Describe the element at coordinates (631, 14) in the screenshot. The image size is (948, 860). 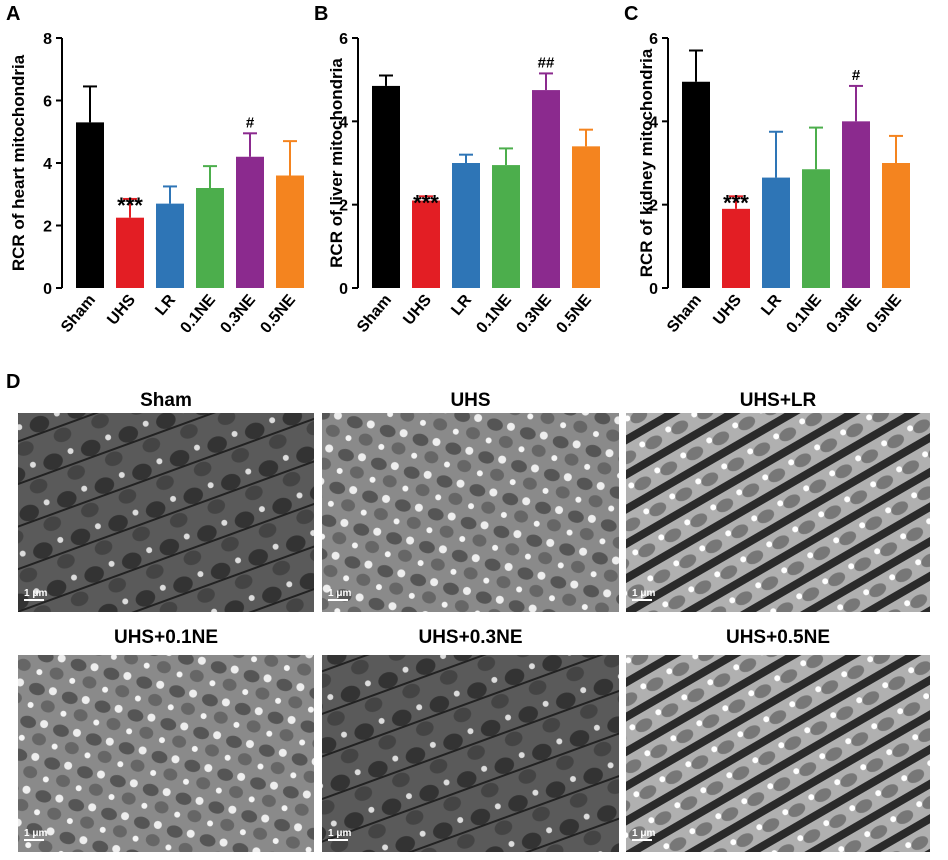
I see `panel-label: C` at that location.